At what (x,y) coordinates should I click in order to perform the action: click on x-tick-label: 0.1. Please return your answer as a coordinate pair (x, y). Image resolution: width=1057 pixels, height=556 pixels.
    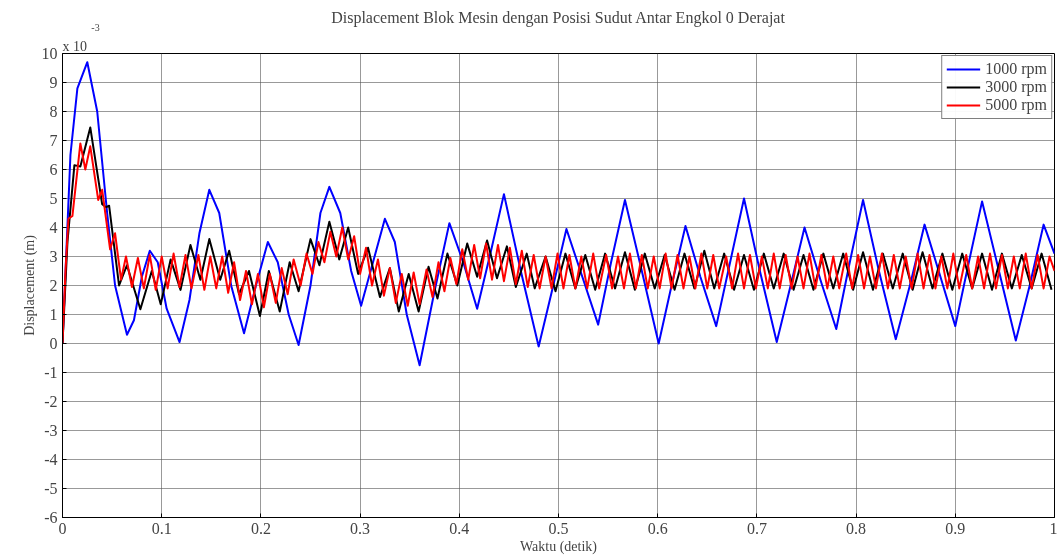
    Looking at the image, I should click on (161, 528).